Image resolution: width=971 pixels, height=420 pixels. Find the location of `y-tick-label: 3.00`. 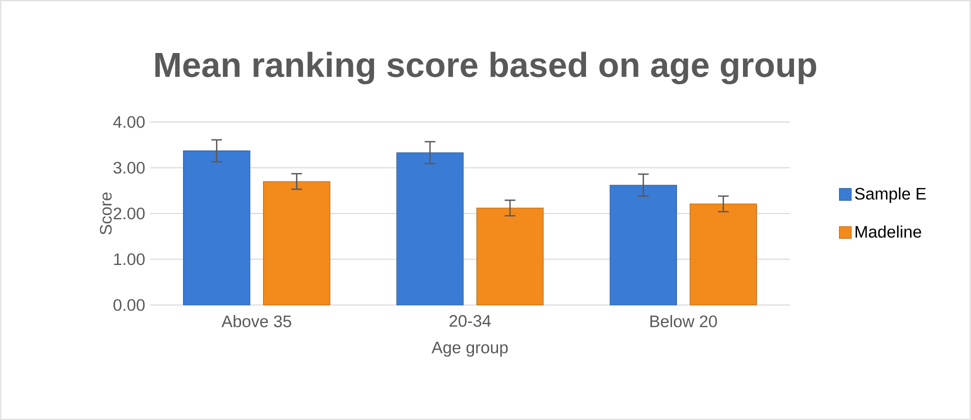

y-tick-label: 3.00 is located at coordinates (129, 168).